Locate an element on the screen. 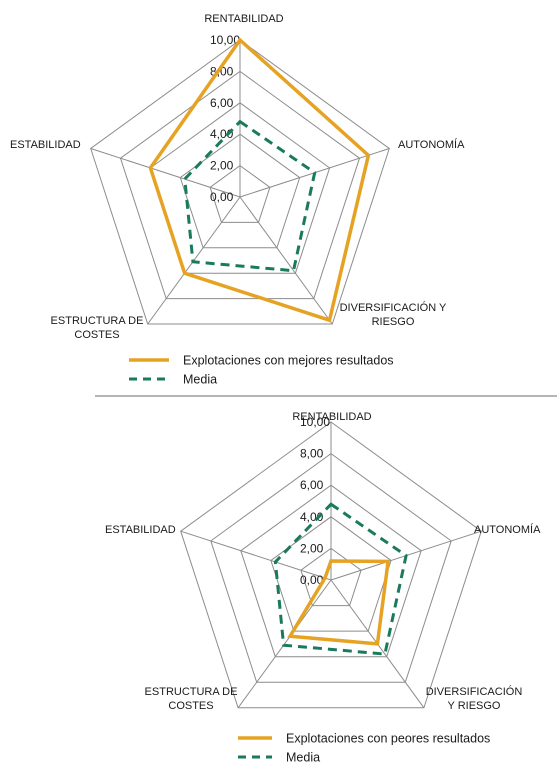 This screenshot has height=764, width=557. legend-label: Explotaciones con peores resultados is located at coordinates (388, 739).